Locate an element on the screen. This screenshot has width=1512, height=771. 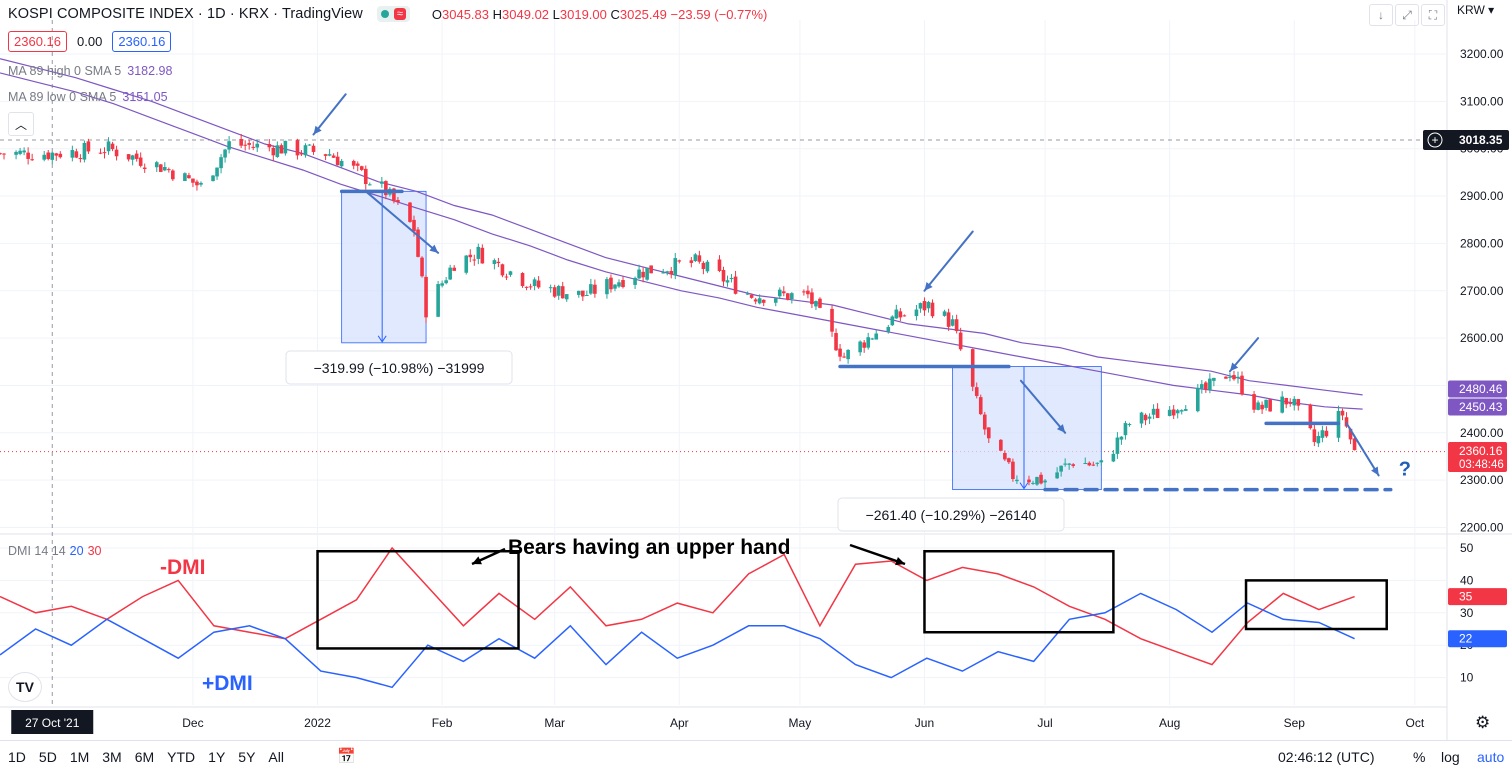
range-button-3m: 3M is located at coordinates (112, 757).